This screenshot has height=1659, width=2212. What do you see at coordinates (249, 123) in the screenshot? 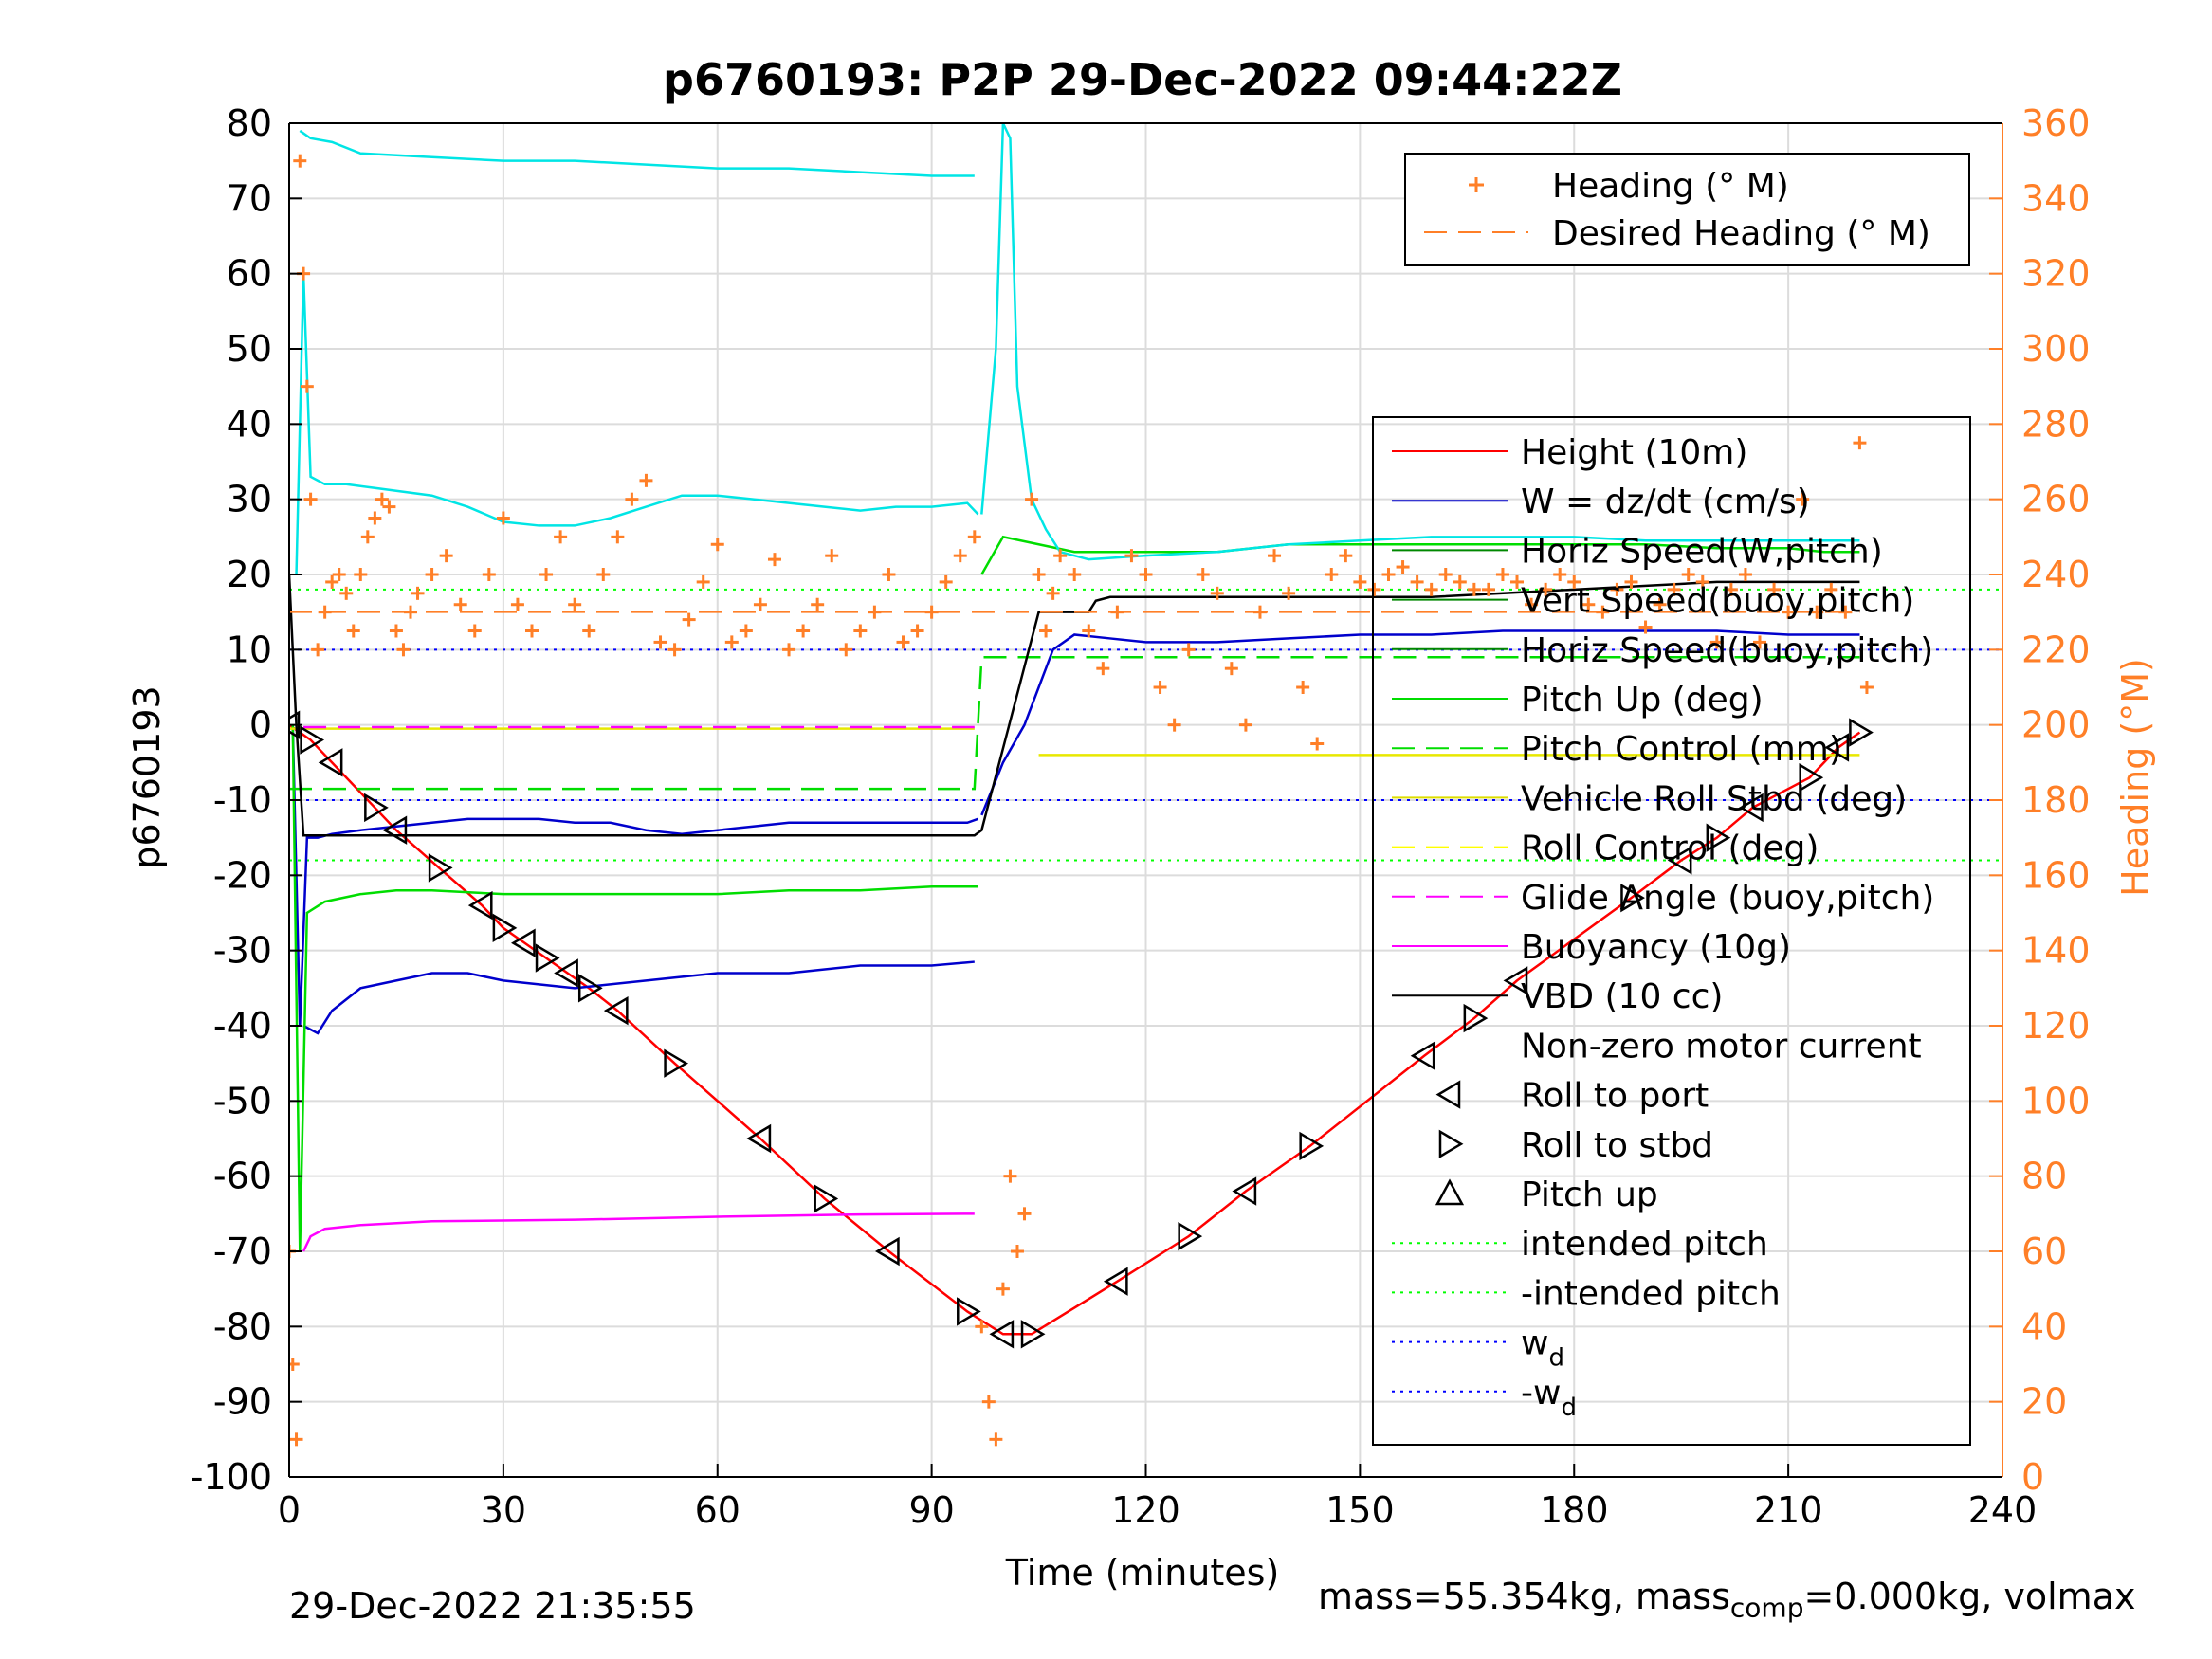
I see `y-tick-label: 80` at bounding box center [249, 123].